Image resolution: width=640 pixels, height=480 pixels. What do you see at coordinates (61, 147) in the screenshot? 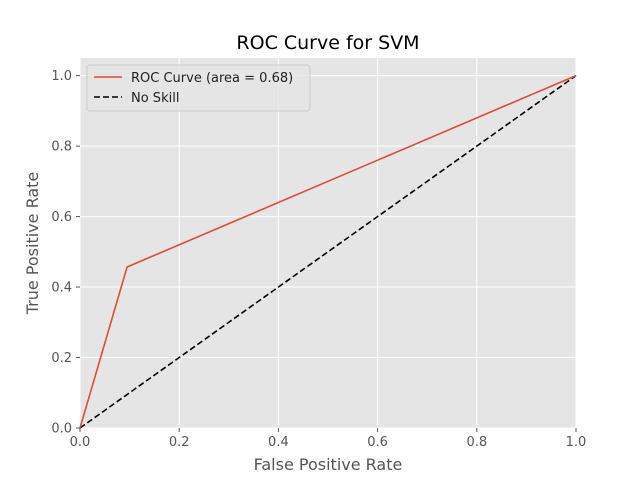
I see `y-tick-label: 0.8` at bounding box center [61, 147].